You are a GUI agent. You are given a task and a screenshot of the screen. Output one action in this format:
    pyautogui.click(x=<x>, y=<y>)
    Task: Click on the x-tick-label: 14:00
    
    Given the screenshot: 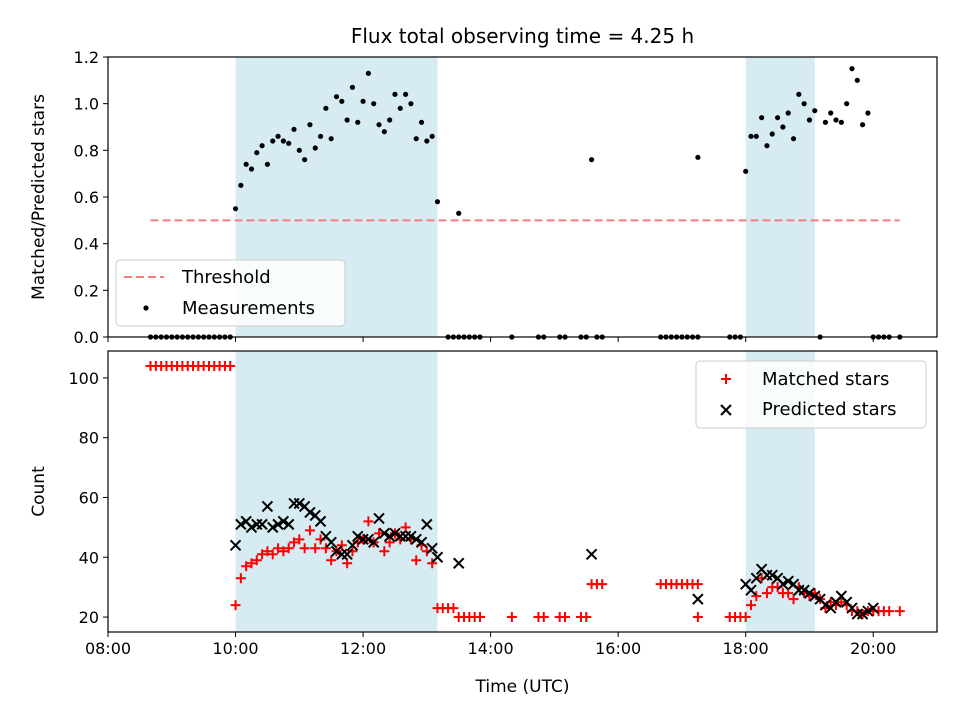 What is the action you would take?
    pyautogui.click(x=491, y=648)
    